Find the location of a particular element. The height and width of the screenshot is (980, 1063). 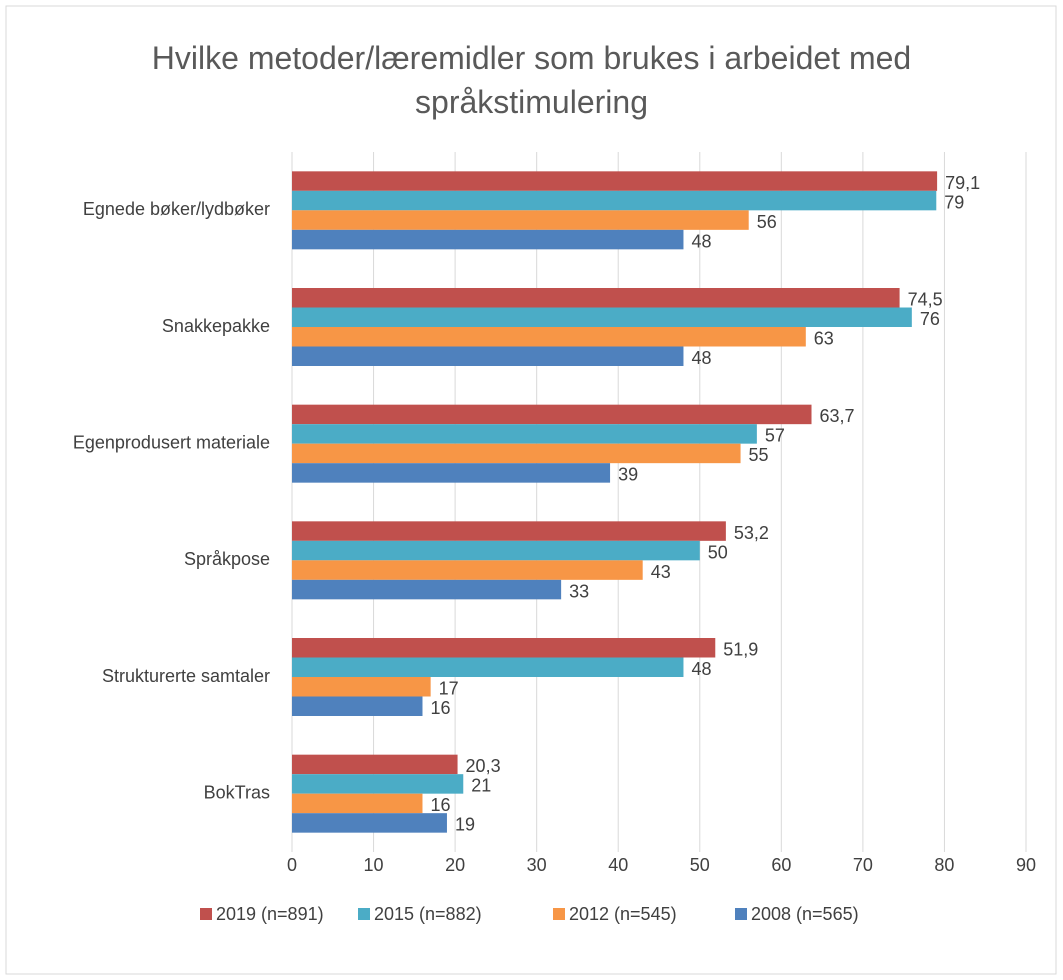

x-tick-label: 20 is located at coordinates (455, 865).